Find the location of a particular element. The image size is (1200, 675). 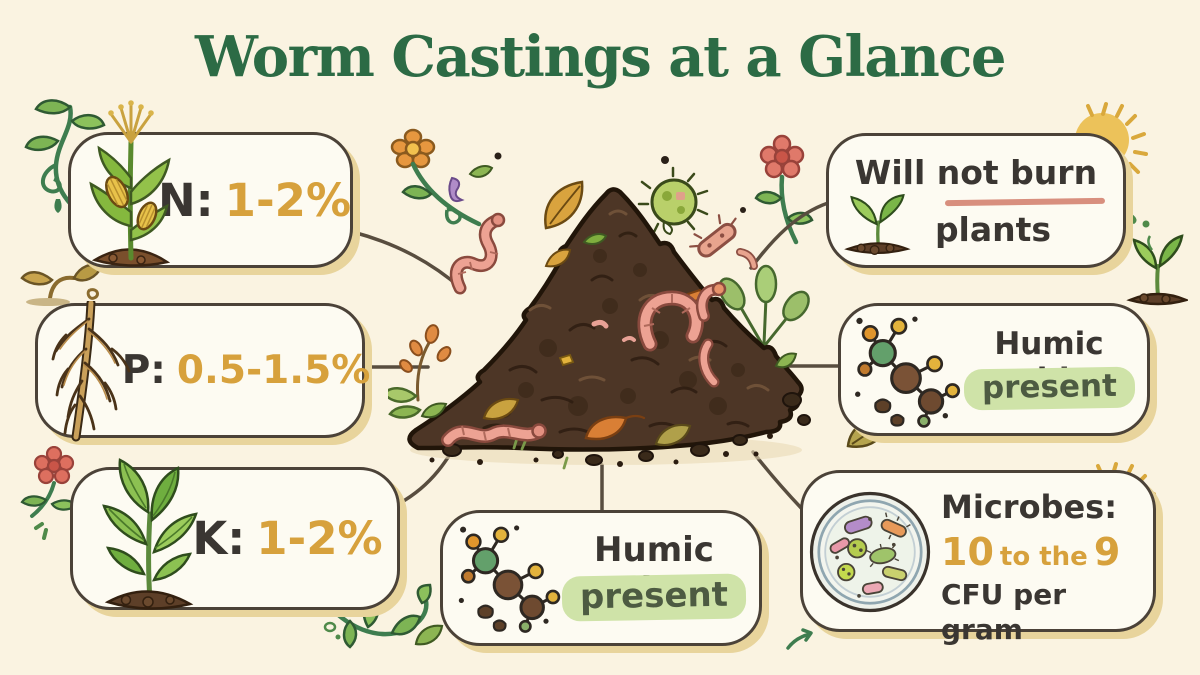

microbes-count: 10 to the 9 is located at coordinates (1047, 552).